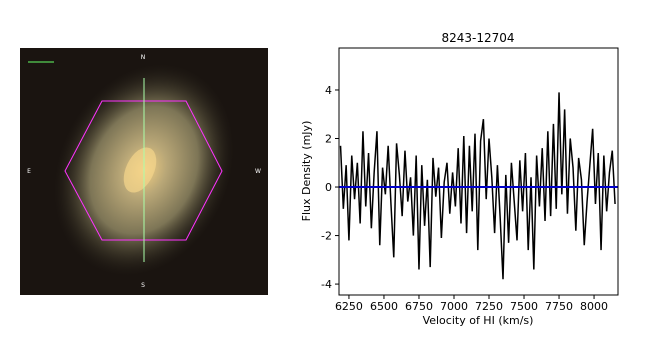  I want to click on x-tick-label: 7500, so click(524, 306).